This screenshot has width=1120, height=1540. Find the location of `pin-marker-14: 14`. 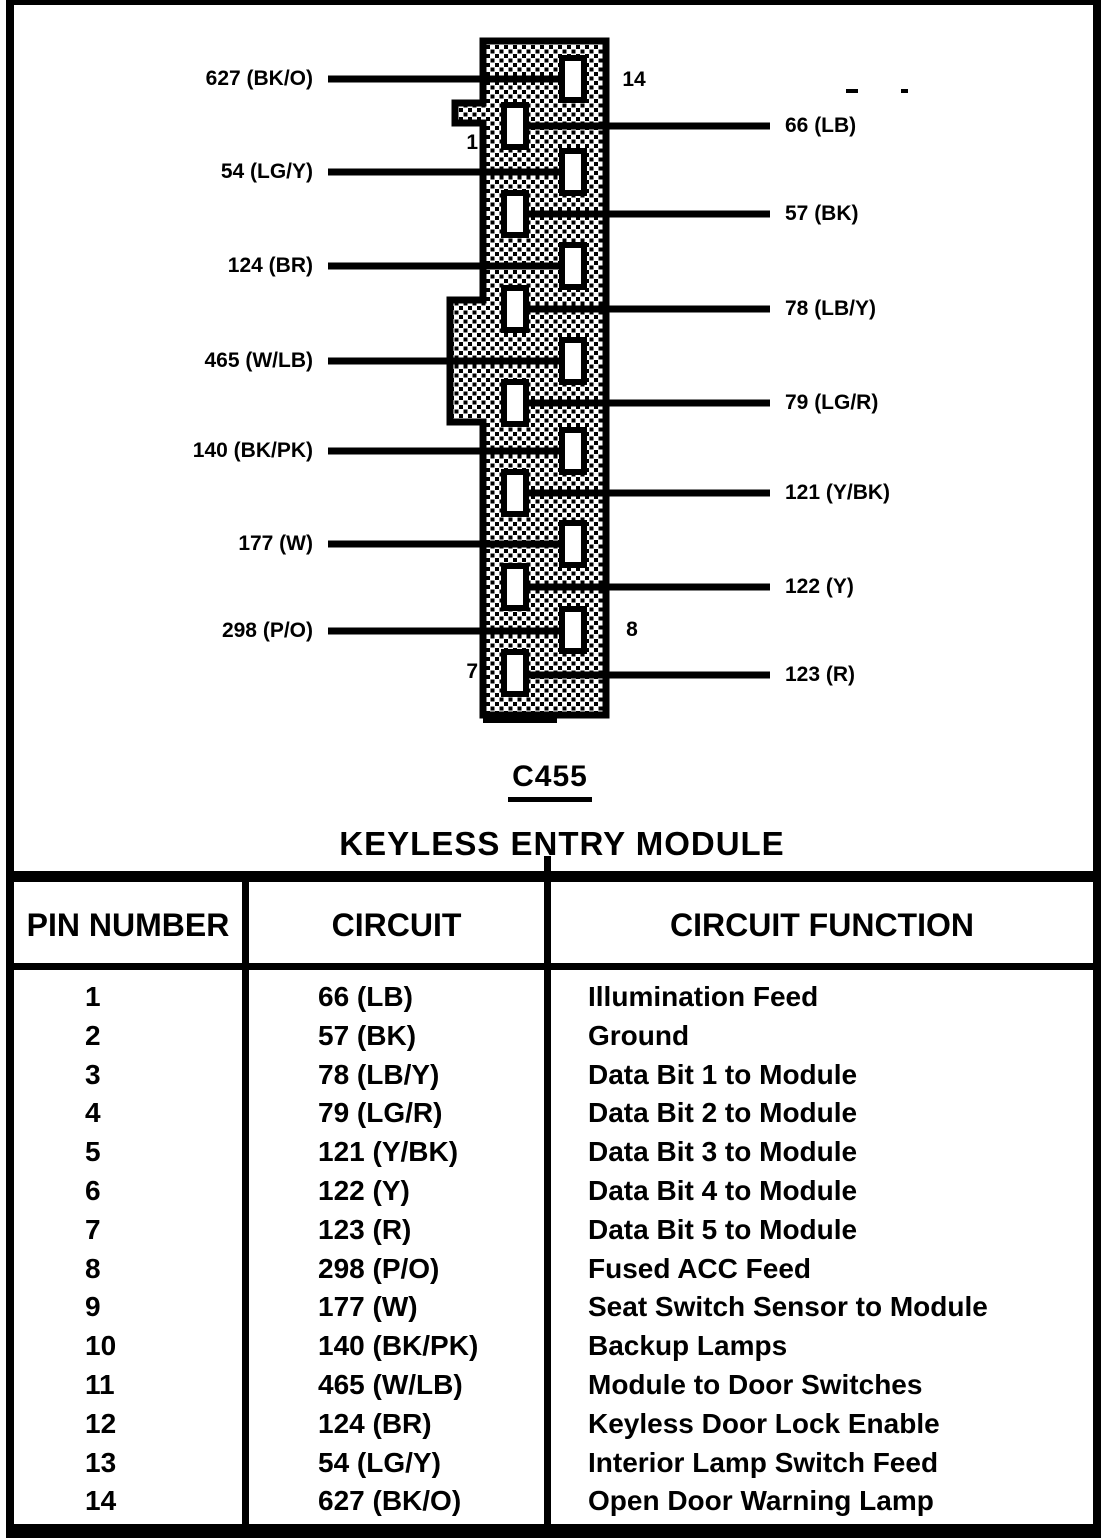

pin-marker-14: 14 is located at coordinates (634, 79).